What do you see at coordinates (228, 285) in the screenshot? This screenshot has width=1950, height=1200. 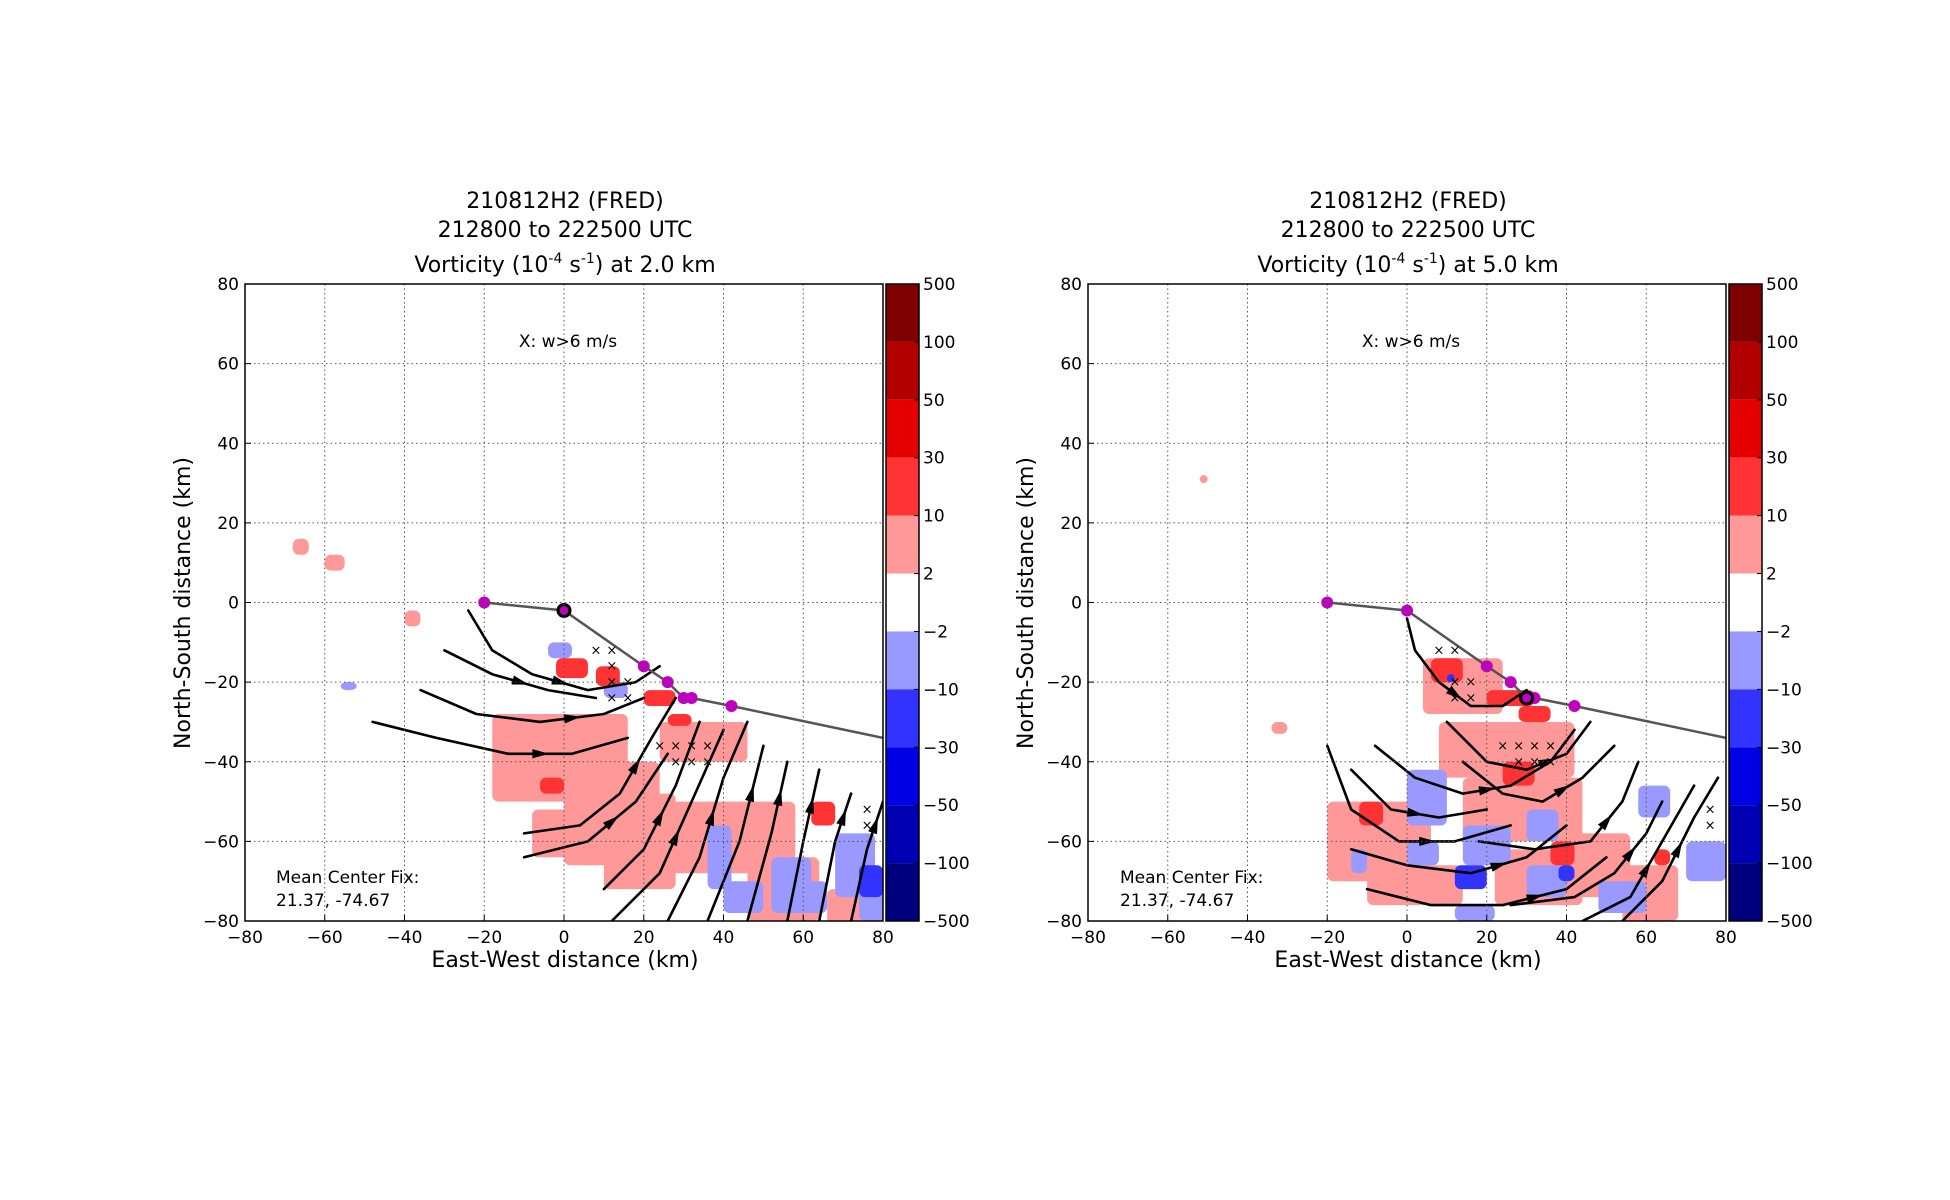 I see `y-tick-label: 80` at bounding box center [228, 285].